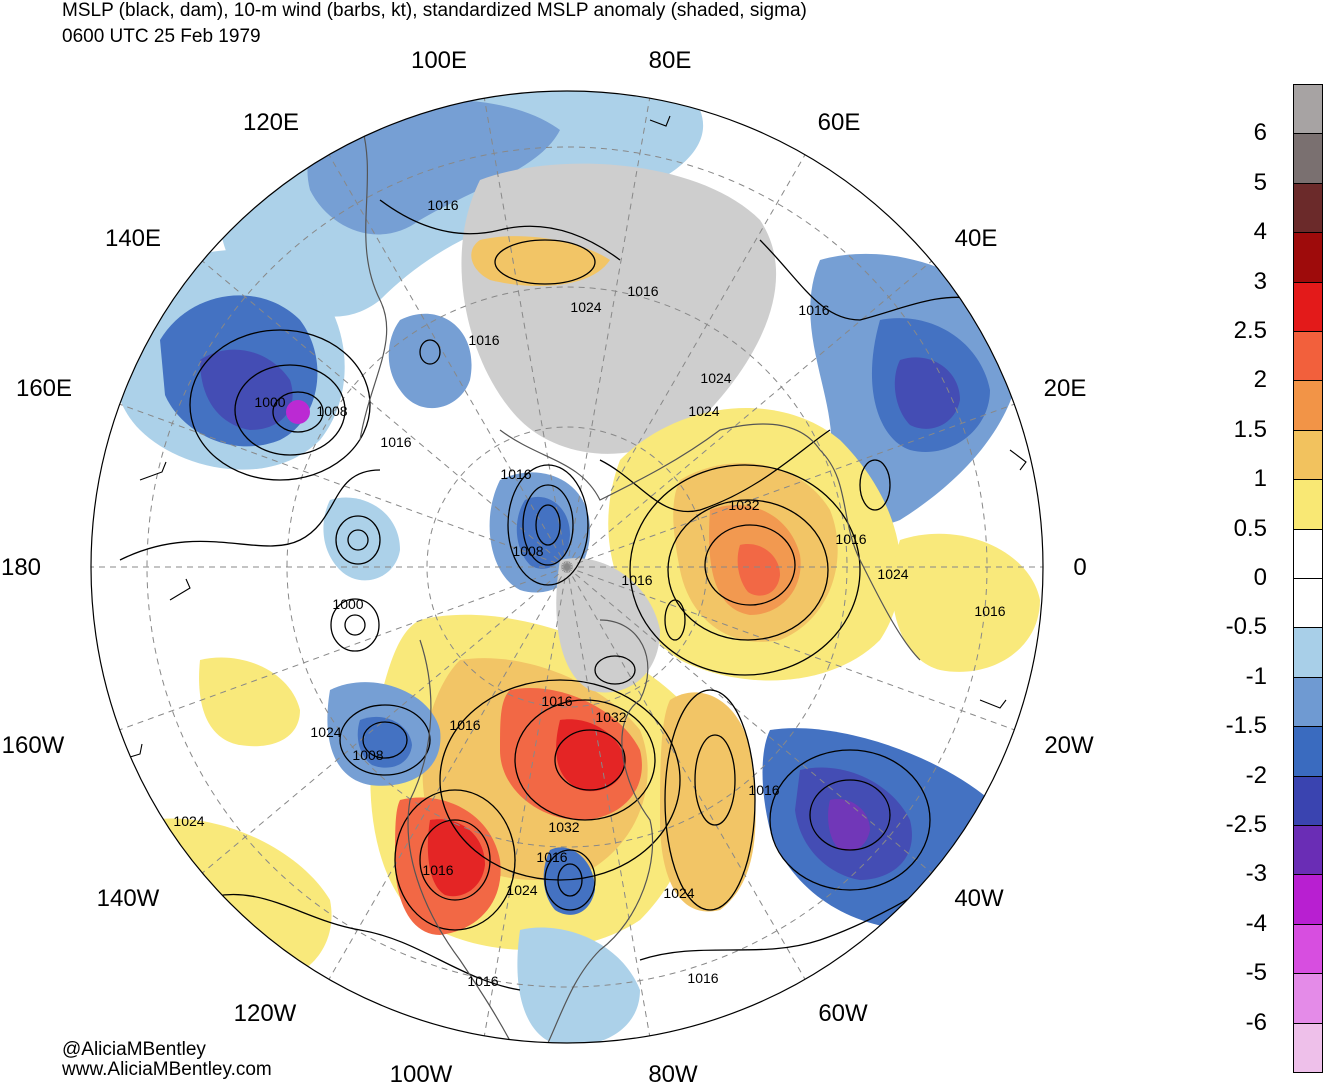 Image resolution: width=1323 pixels, height=1086 pixels. I want to click on colorbar-label: -1, so click(1256, 676).